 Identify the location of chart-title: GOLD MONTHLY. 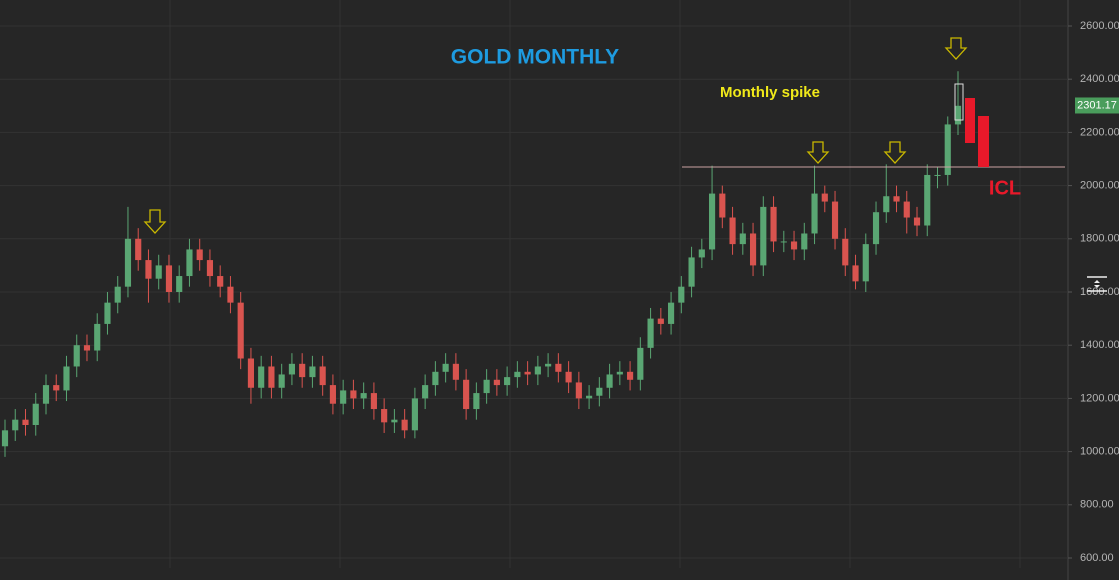
(535, 57).